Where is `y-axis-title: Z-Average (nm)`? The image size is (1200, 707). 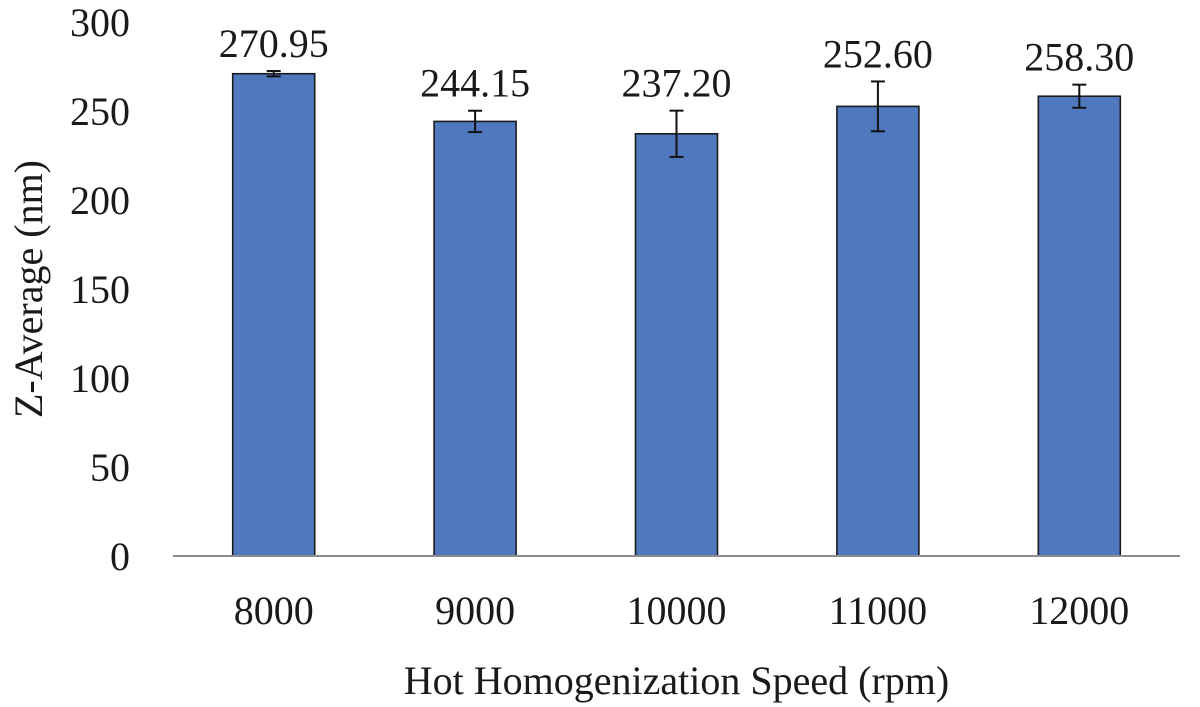 y-axis-title: Z-Average (nm) is located at coordinates (28, 289).